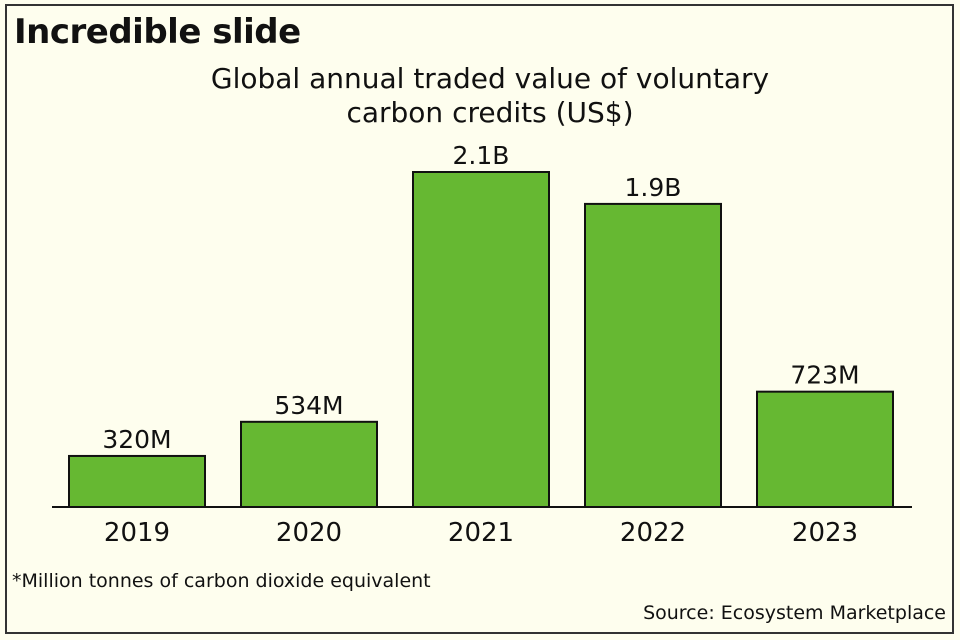 This screenshot has height=640, width=960. What do you see at coordinates (653, 187) in the screenshot?
I see `data-label-2022: 1.9B` at bounding box center [653, 187].